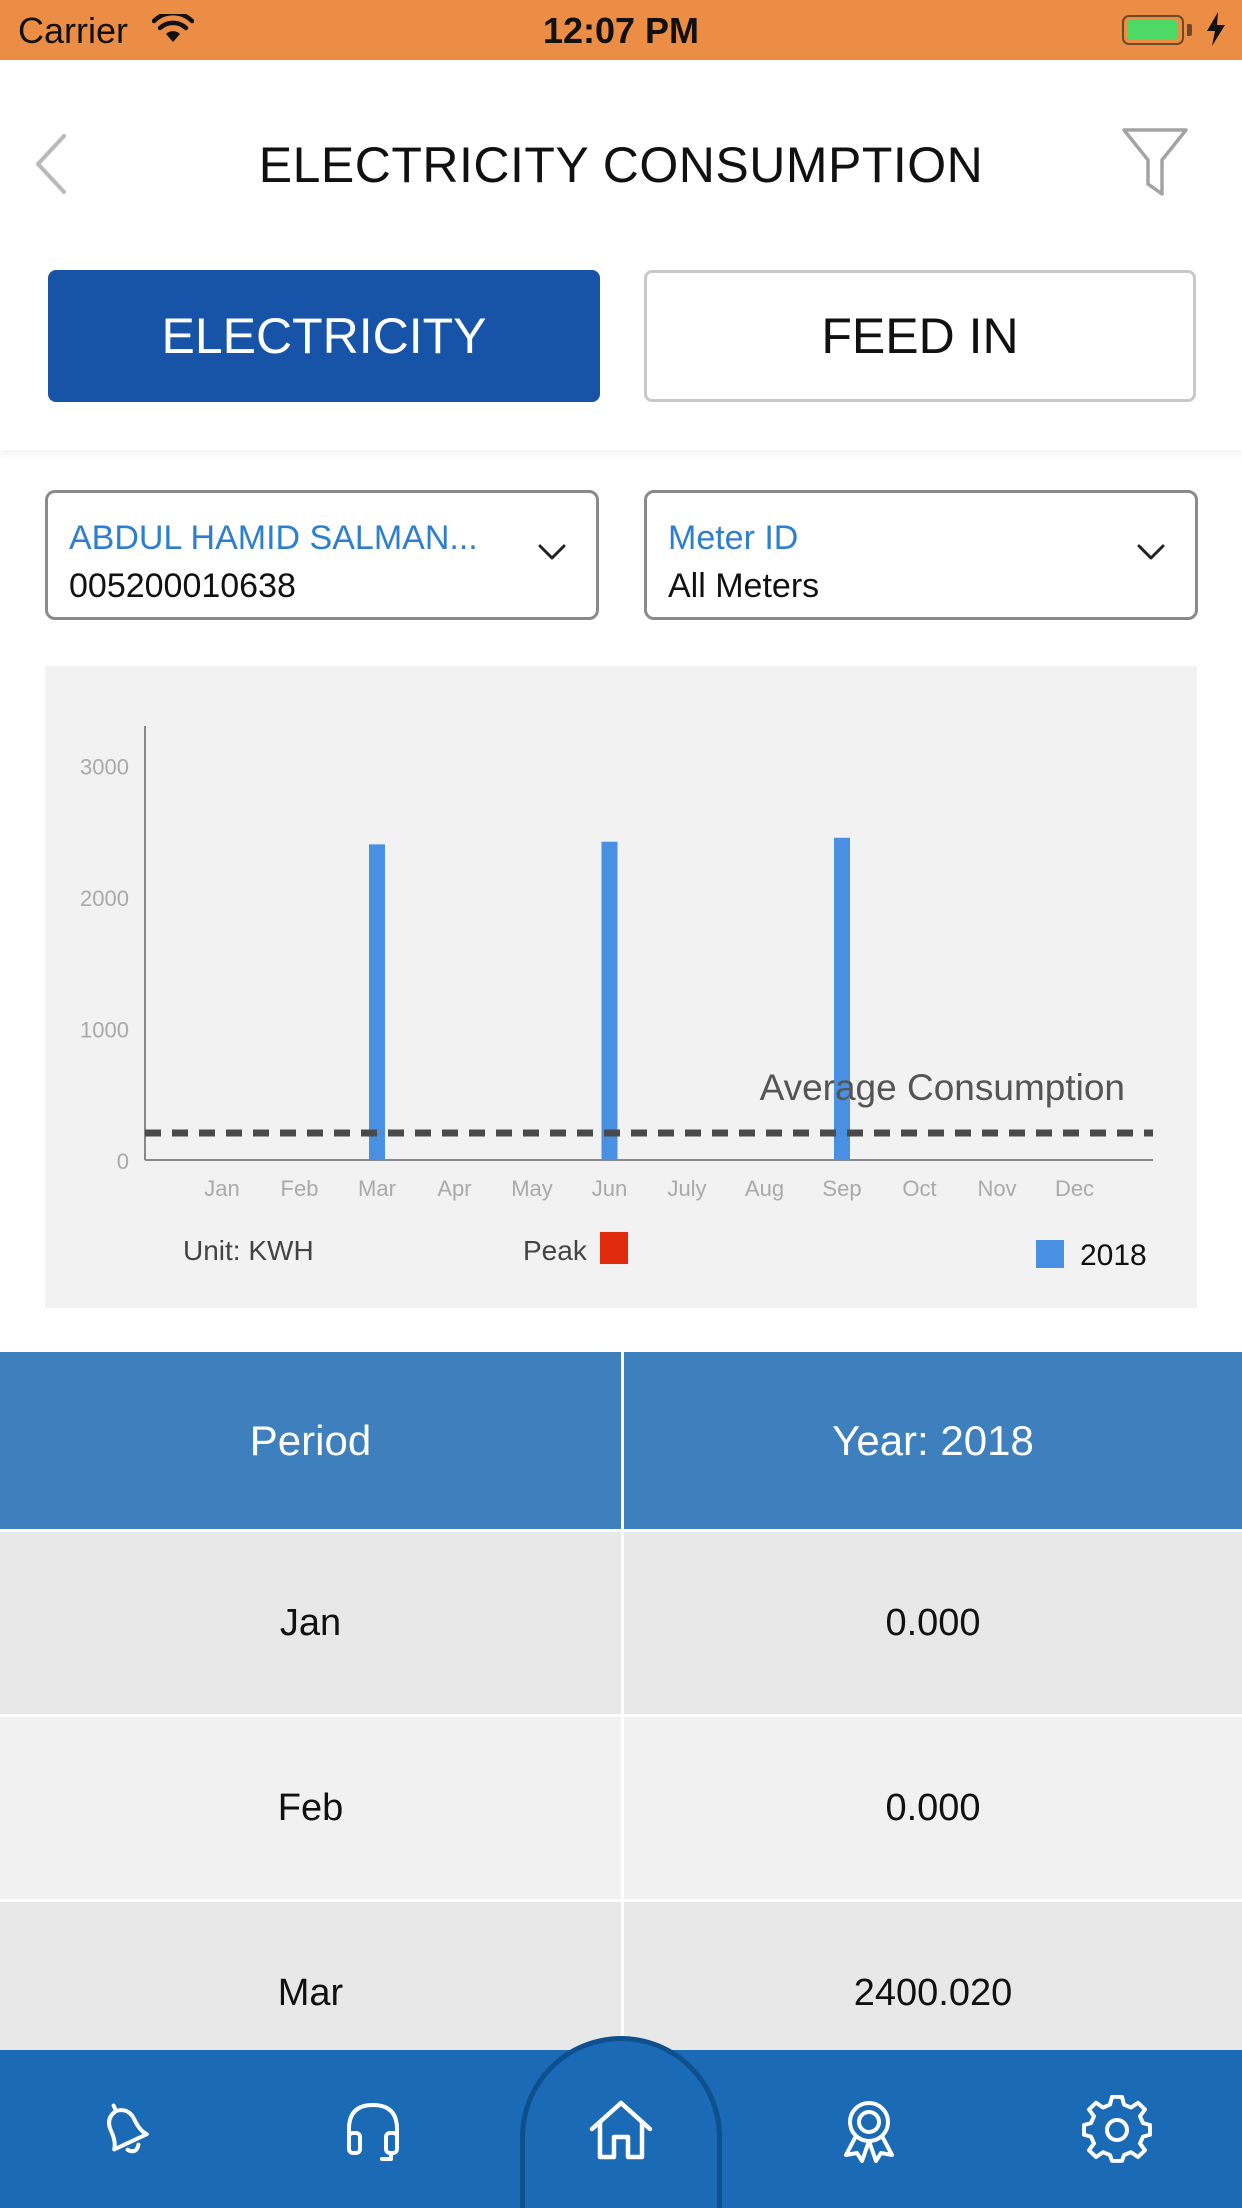 Image resolution: width=1242 pixels, height=2208 pixels. Describe the element at coordinates (555, 1250) in the screenshot. I see `peak-label: Peak` at that location.